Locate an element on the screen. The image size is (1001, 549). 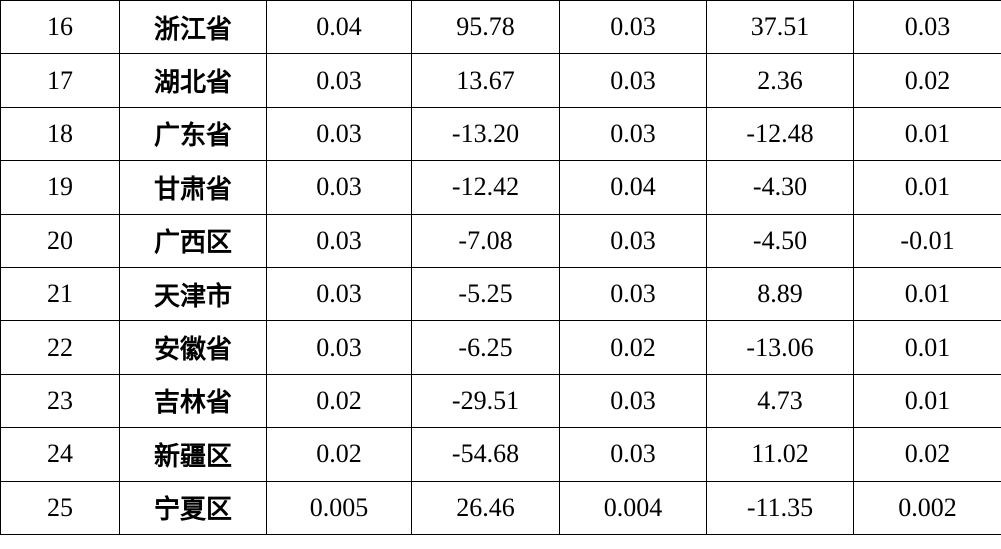
table-cell: 4.73 is located at coordinates (780, 401).